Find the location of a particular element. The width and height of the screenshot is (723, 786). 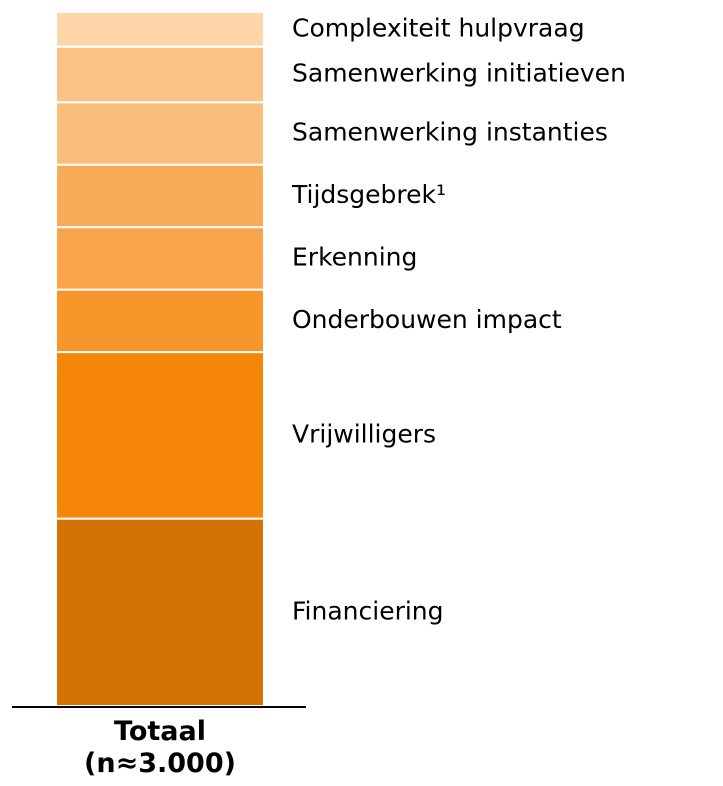

segment-label: Samenwerking instanties is located at coordinates (450, 131).